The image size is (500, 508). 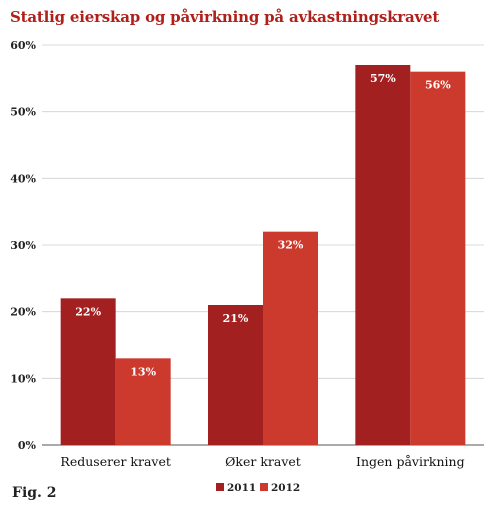 What do you see at coordinates (241, 488) in the screenshot?
I see `legend-label: 2011` at bounding box center [241, 488].